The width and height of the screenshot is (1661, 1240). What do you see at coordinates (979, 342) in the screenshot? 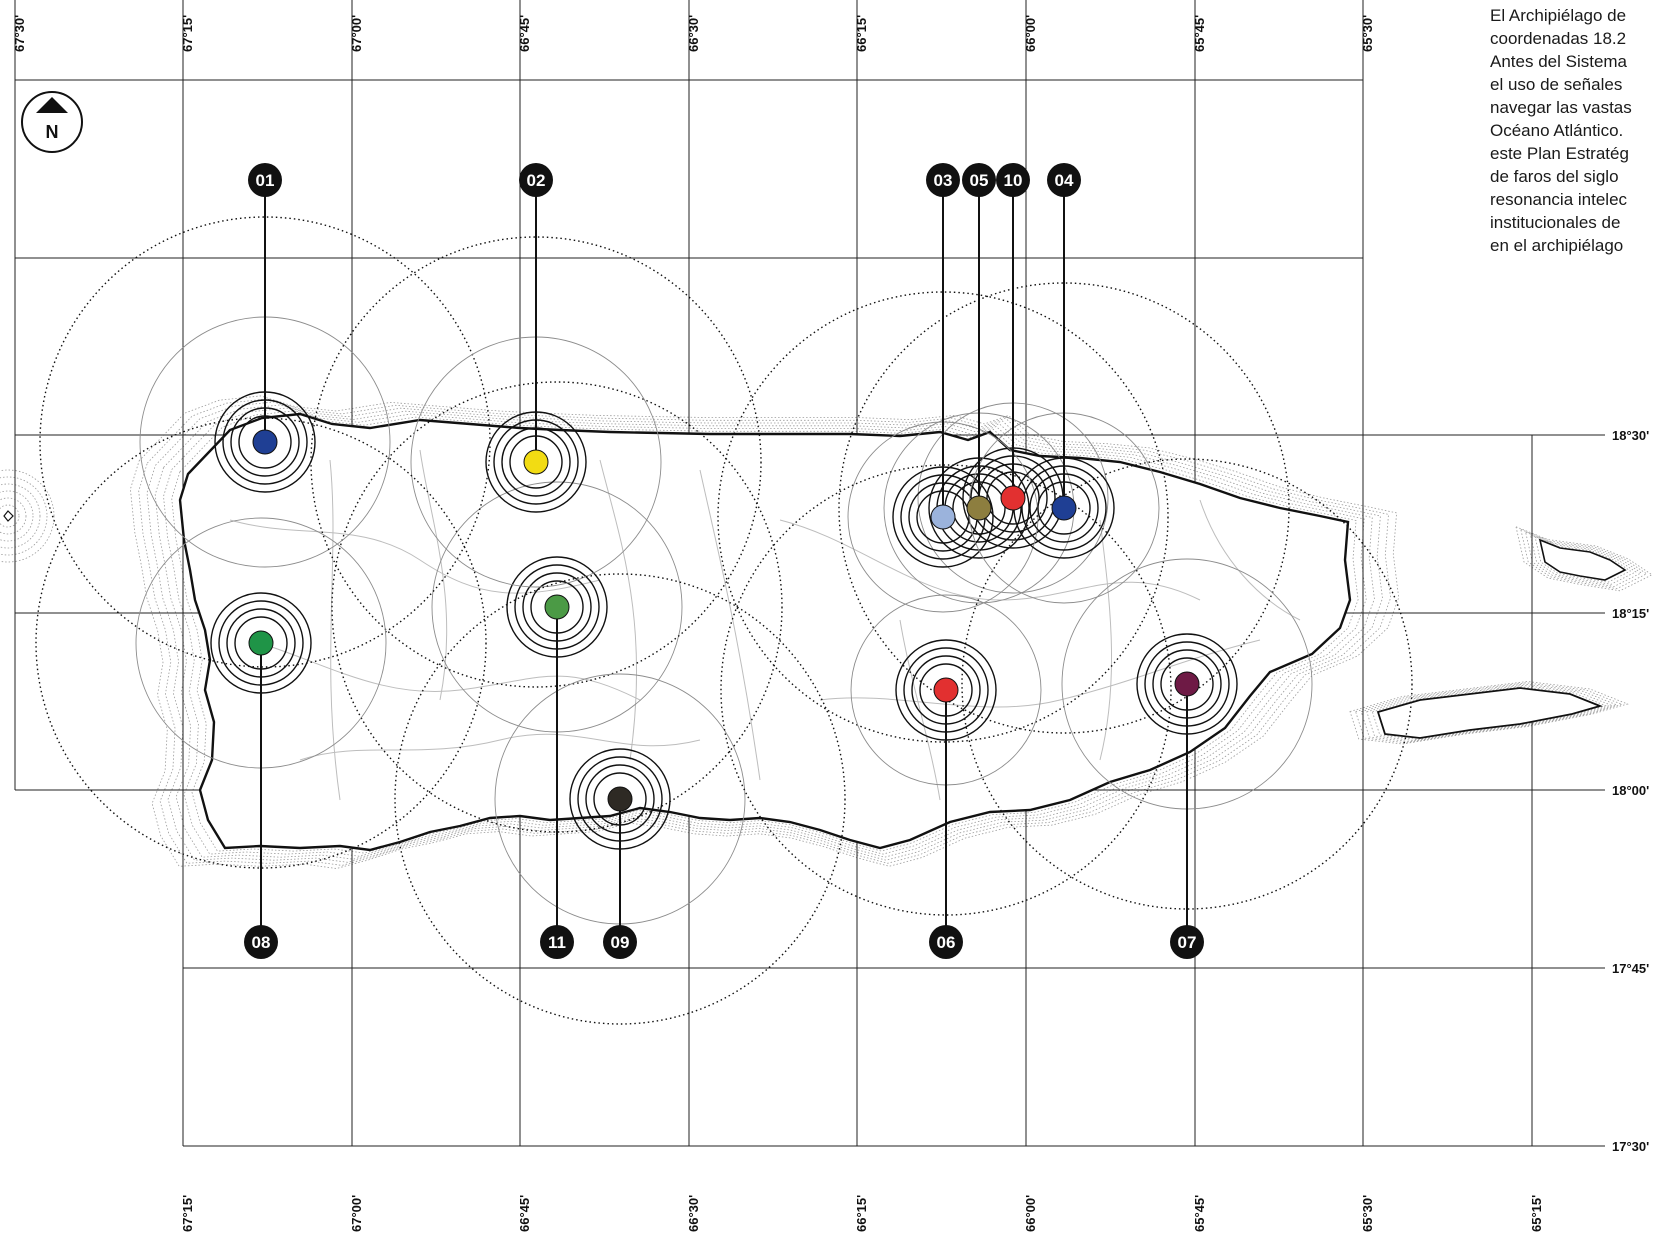
I see `lighthouse-05: 05` at bounding box center [979, 342].